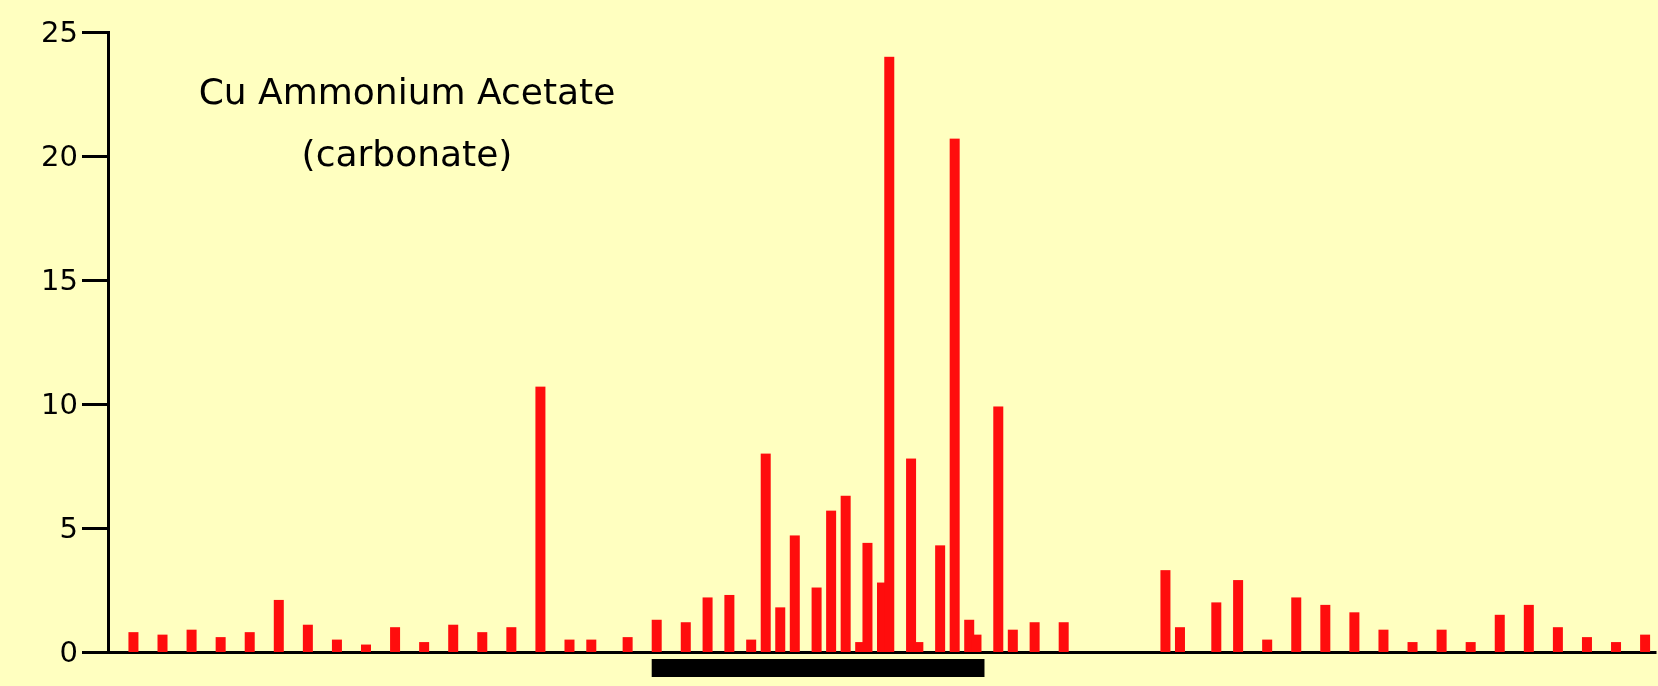 This screenshot has width=1658, height=686. What do you see at coordinates (59, 403) in the screenshot?
I see `y-tick-label: 10` at bounding box center [59, 403].